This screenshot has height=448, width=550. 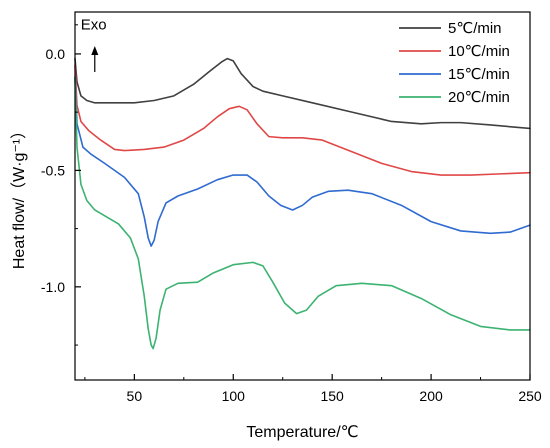 I want to click on x-tick-label: 250, so click(x=530, y=396).